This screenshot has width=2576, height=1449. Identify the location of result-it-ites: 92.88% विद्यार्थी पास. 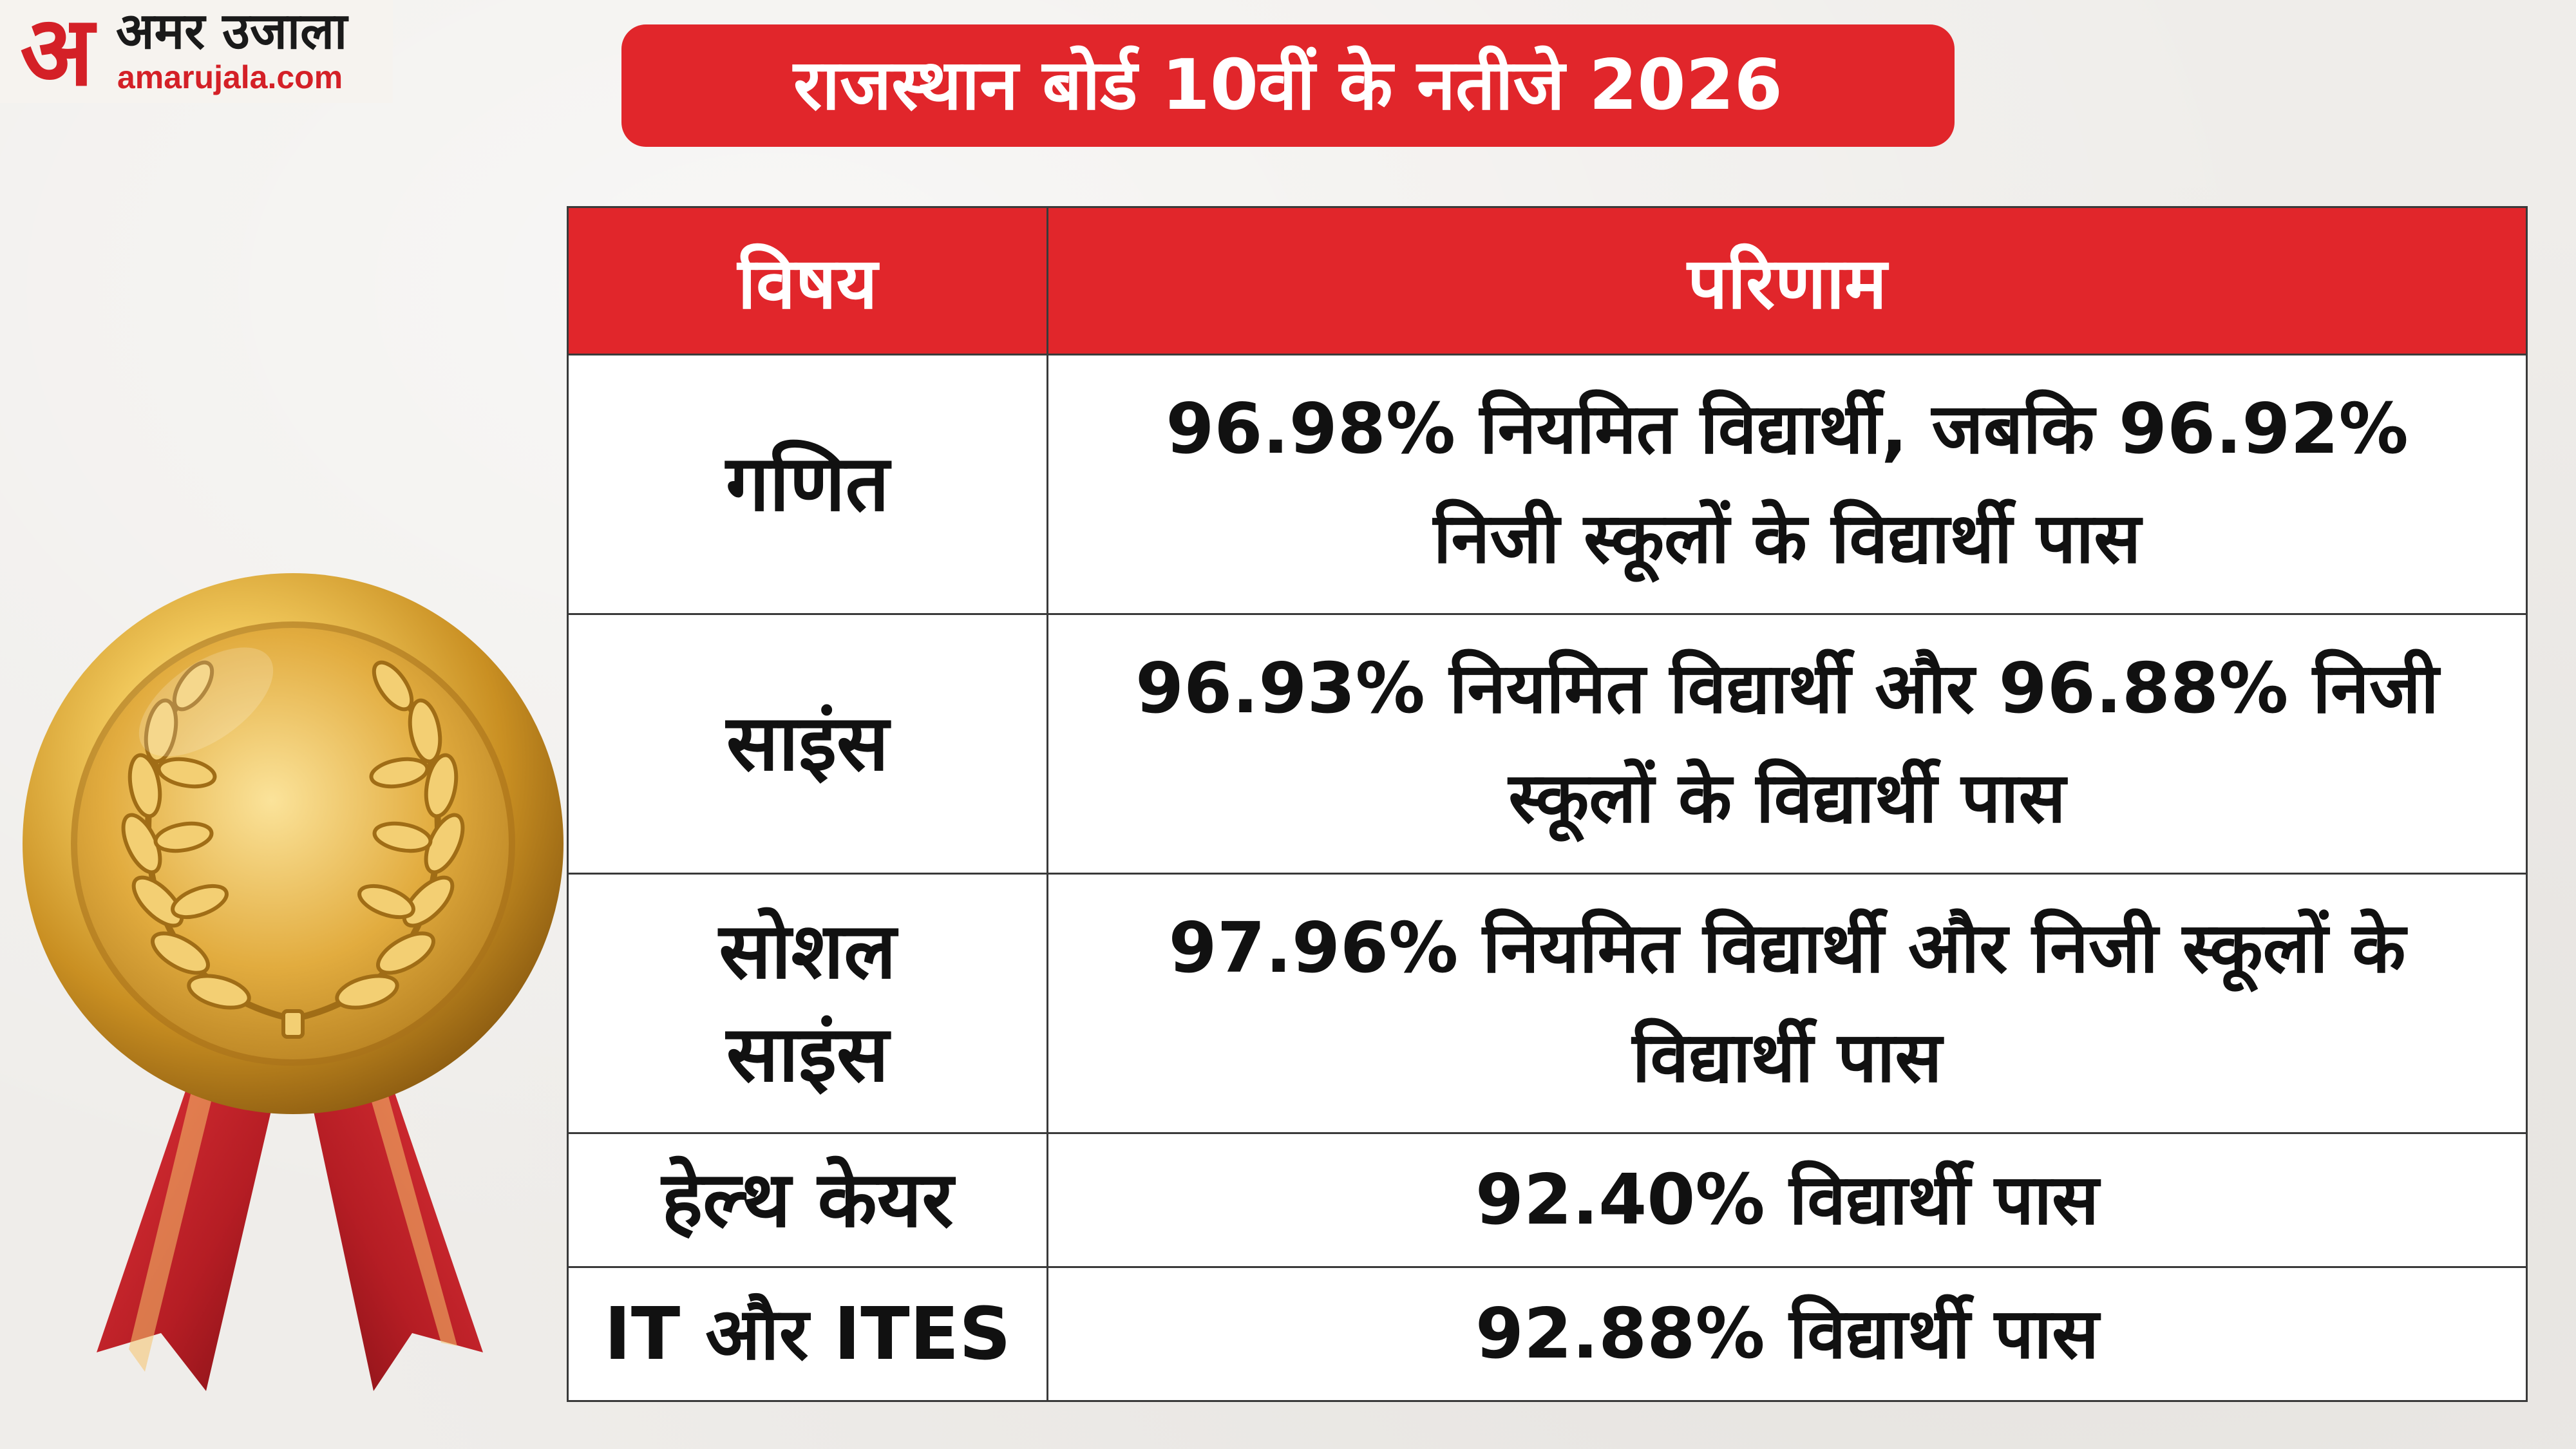
(1787, 1333).